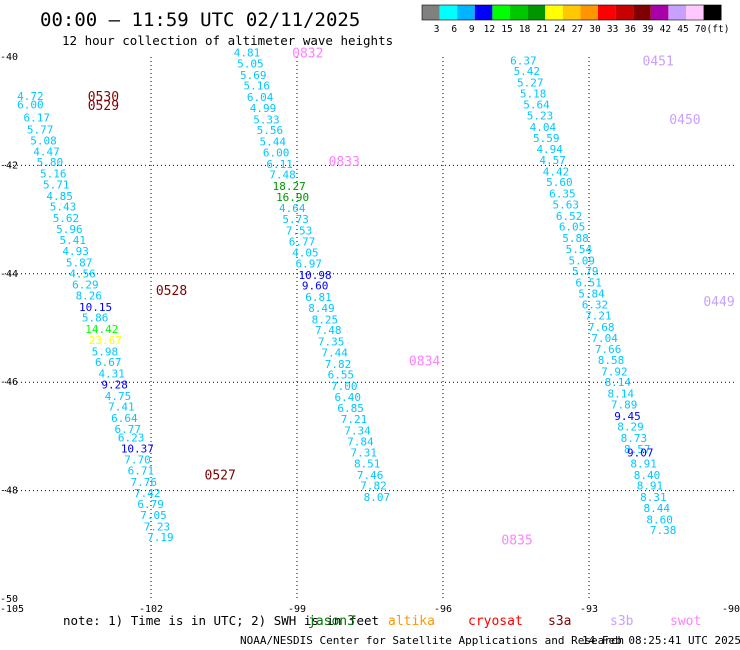 Image resolution: width=740 pixels, height=650 pixels. Describe the element at coordinates (151, 609) in the screenshot. I see `lon-tick-label: -102` at that location.